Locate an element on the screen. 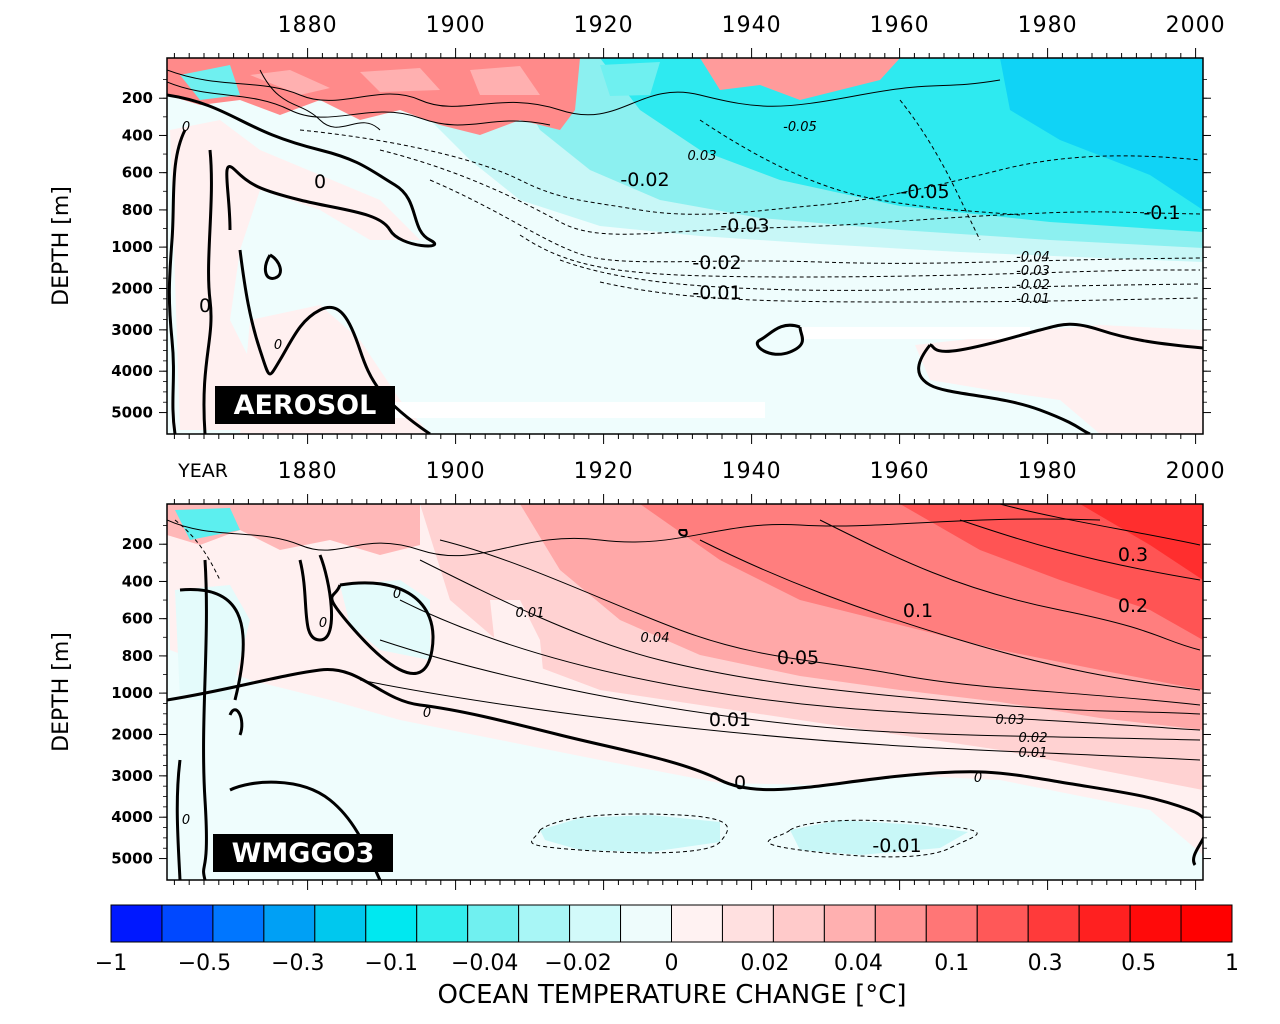  contour-label: 0.2 is located at coordinates (1133, 606).